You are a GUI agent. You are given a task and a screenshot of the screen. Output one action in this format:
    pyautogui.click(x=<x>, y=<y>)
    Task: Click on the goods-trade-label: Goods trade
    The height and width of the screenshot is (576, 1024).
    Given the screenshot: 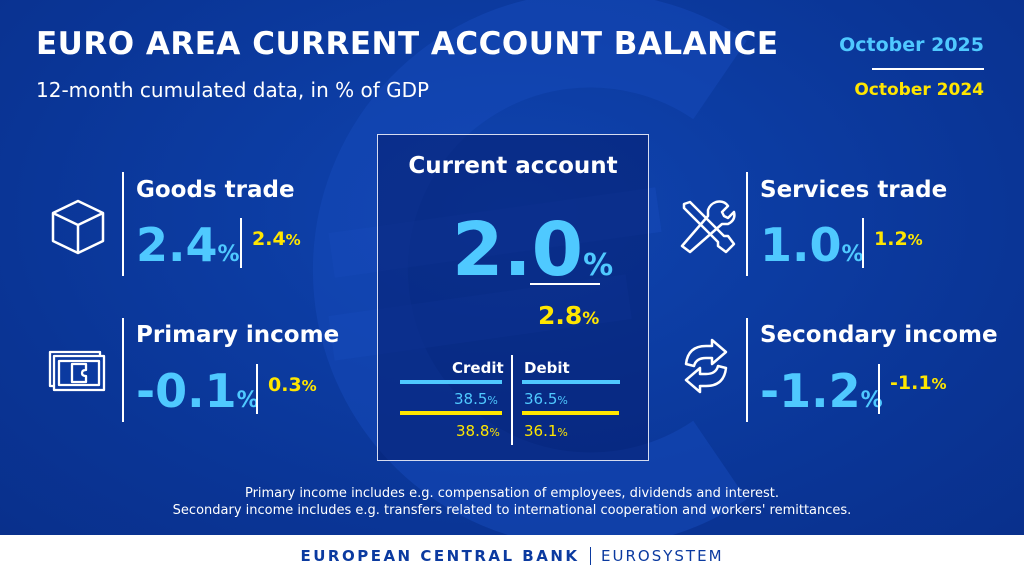 What is the action you would take?
    pyautogui.click(x=215, y=190)
    